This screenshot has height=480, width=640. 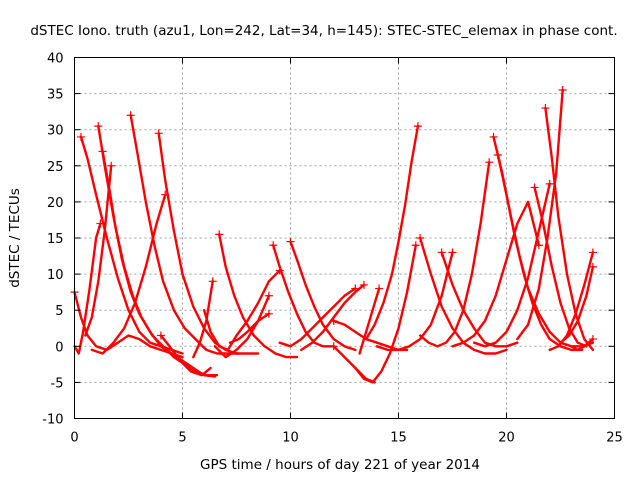 What do you see at coordinates (614, 438) in the screenshot?
I see `x-tick-label: 25` at bounding box center [614, 438].